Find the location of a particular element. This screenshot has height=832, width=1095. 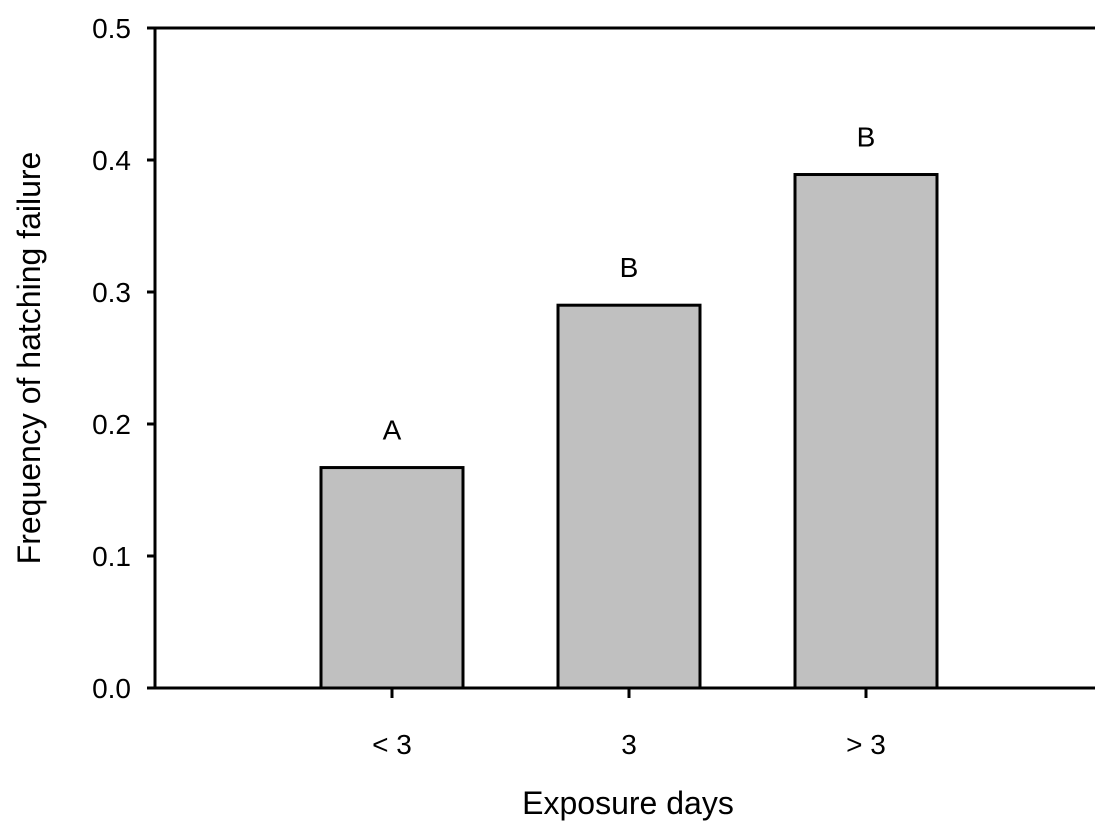

y-tick-label: 0.4 is located at coordinates (111, 160).